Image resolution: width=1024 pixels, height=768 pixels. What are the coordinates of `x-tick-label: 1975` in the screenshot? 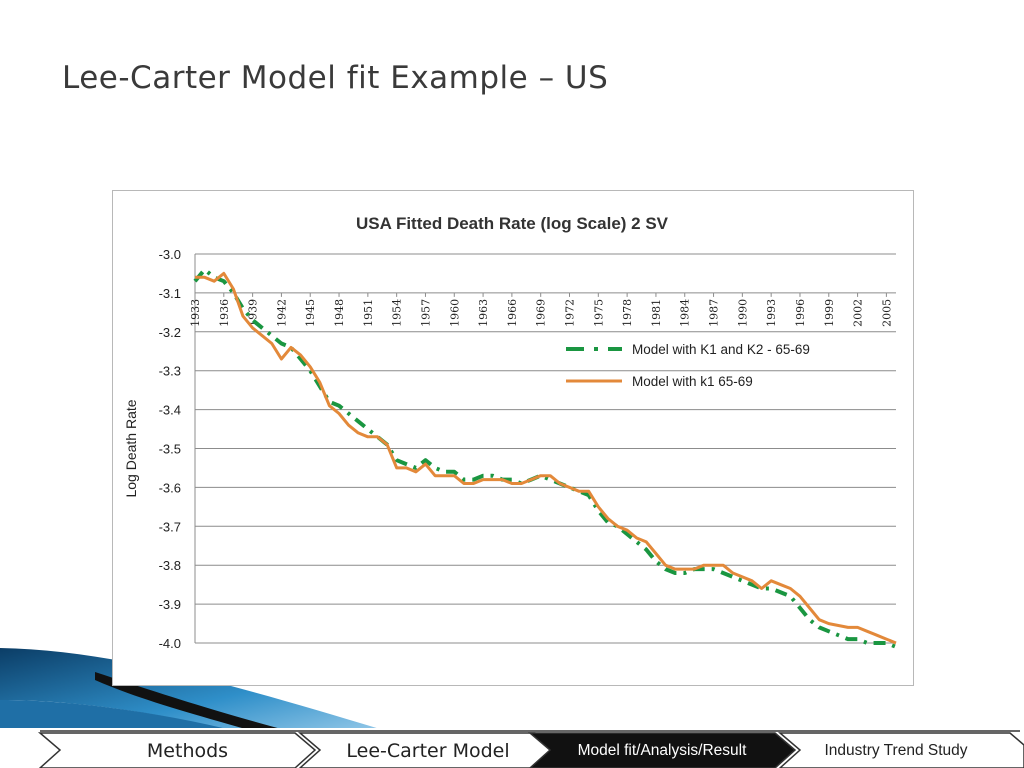 It's located at (598, 313).